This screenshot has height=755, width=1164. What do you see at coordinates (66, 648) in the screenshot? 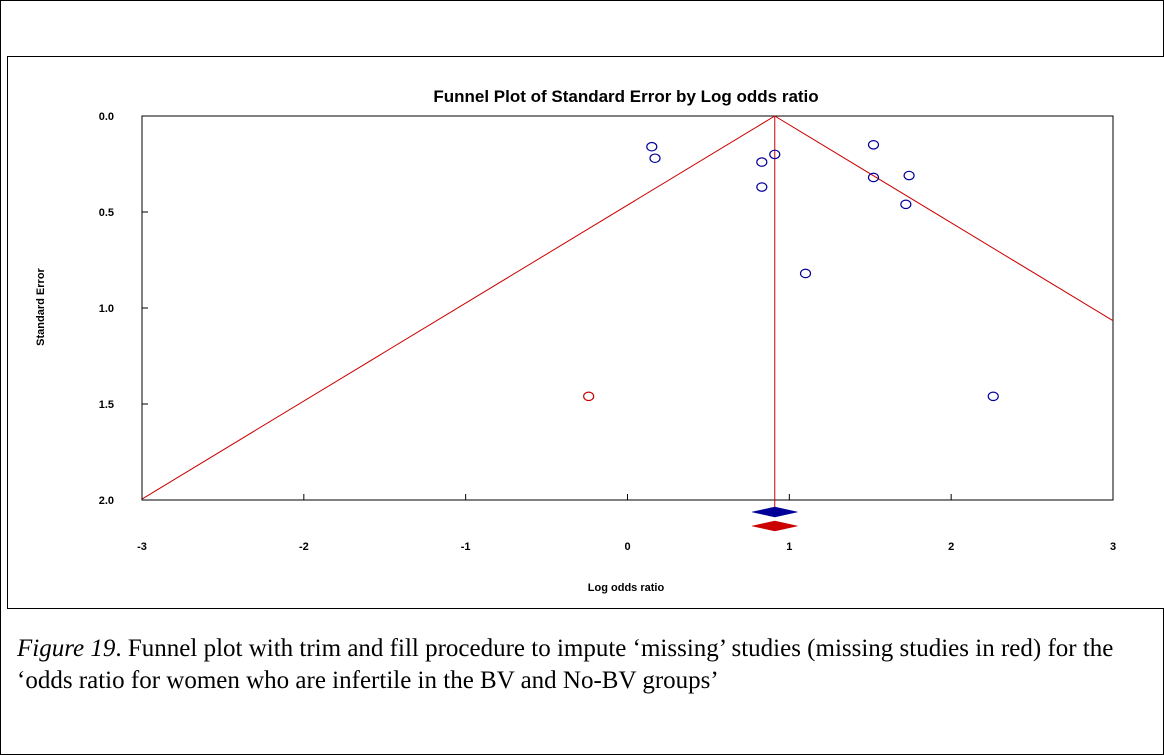
I see `figure-label: Figure 19` at bounding box center [66, 648].